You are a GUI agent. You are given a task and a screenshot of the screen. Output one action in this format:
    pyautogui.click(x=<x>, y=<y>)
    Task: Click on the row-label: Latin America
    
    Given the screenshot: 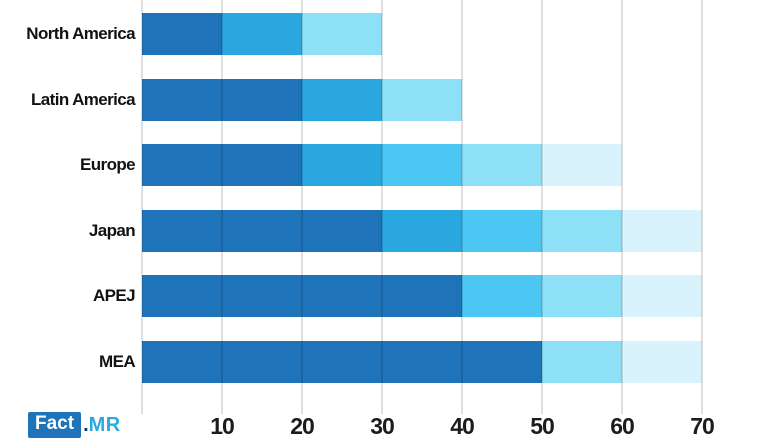 What is the action you would take?
    pyautogui.click(x=83, y=99)
    